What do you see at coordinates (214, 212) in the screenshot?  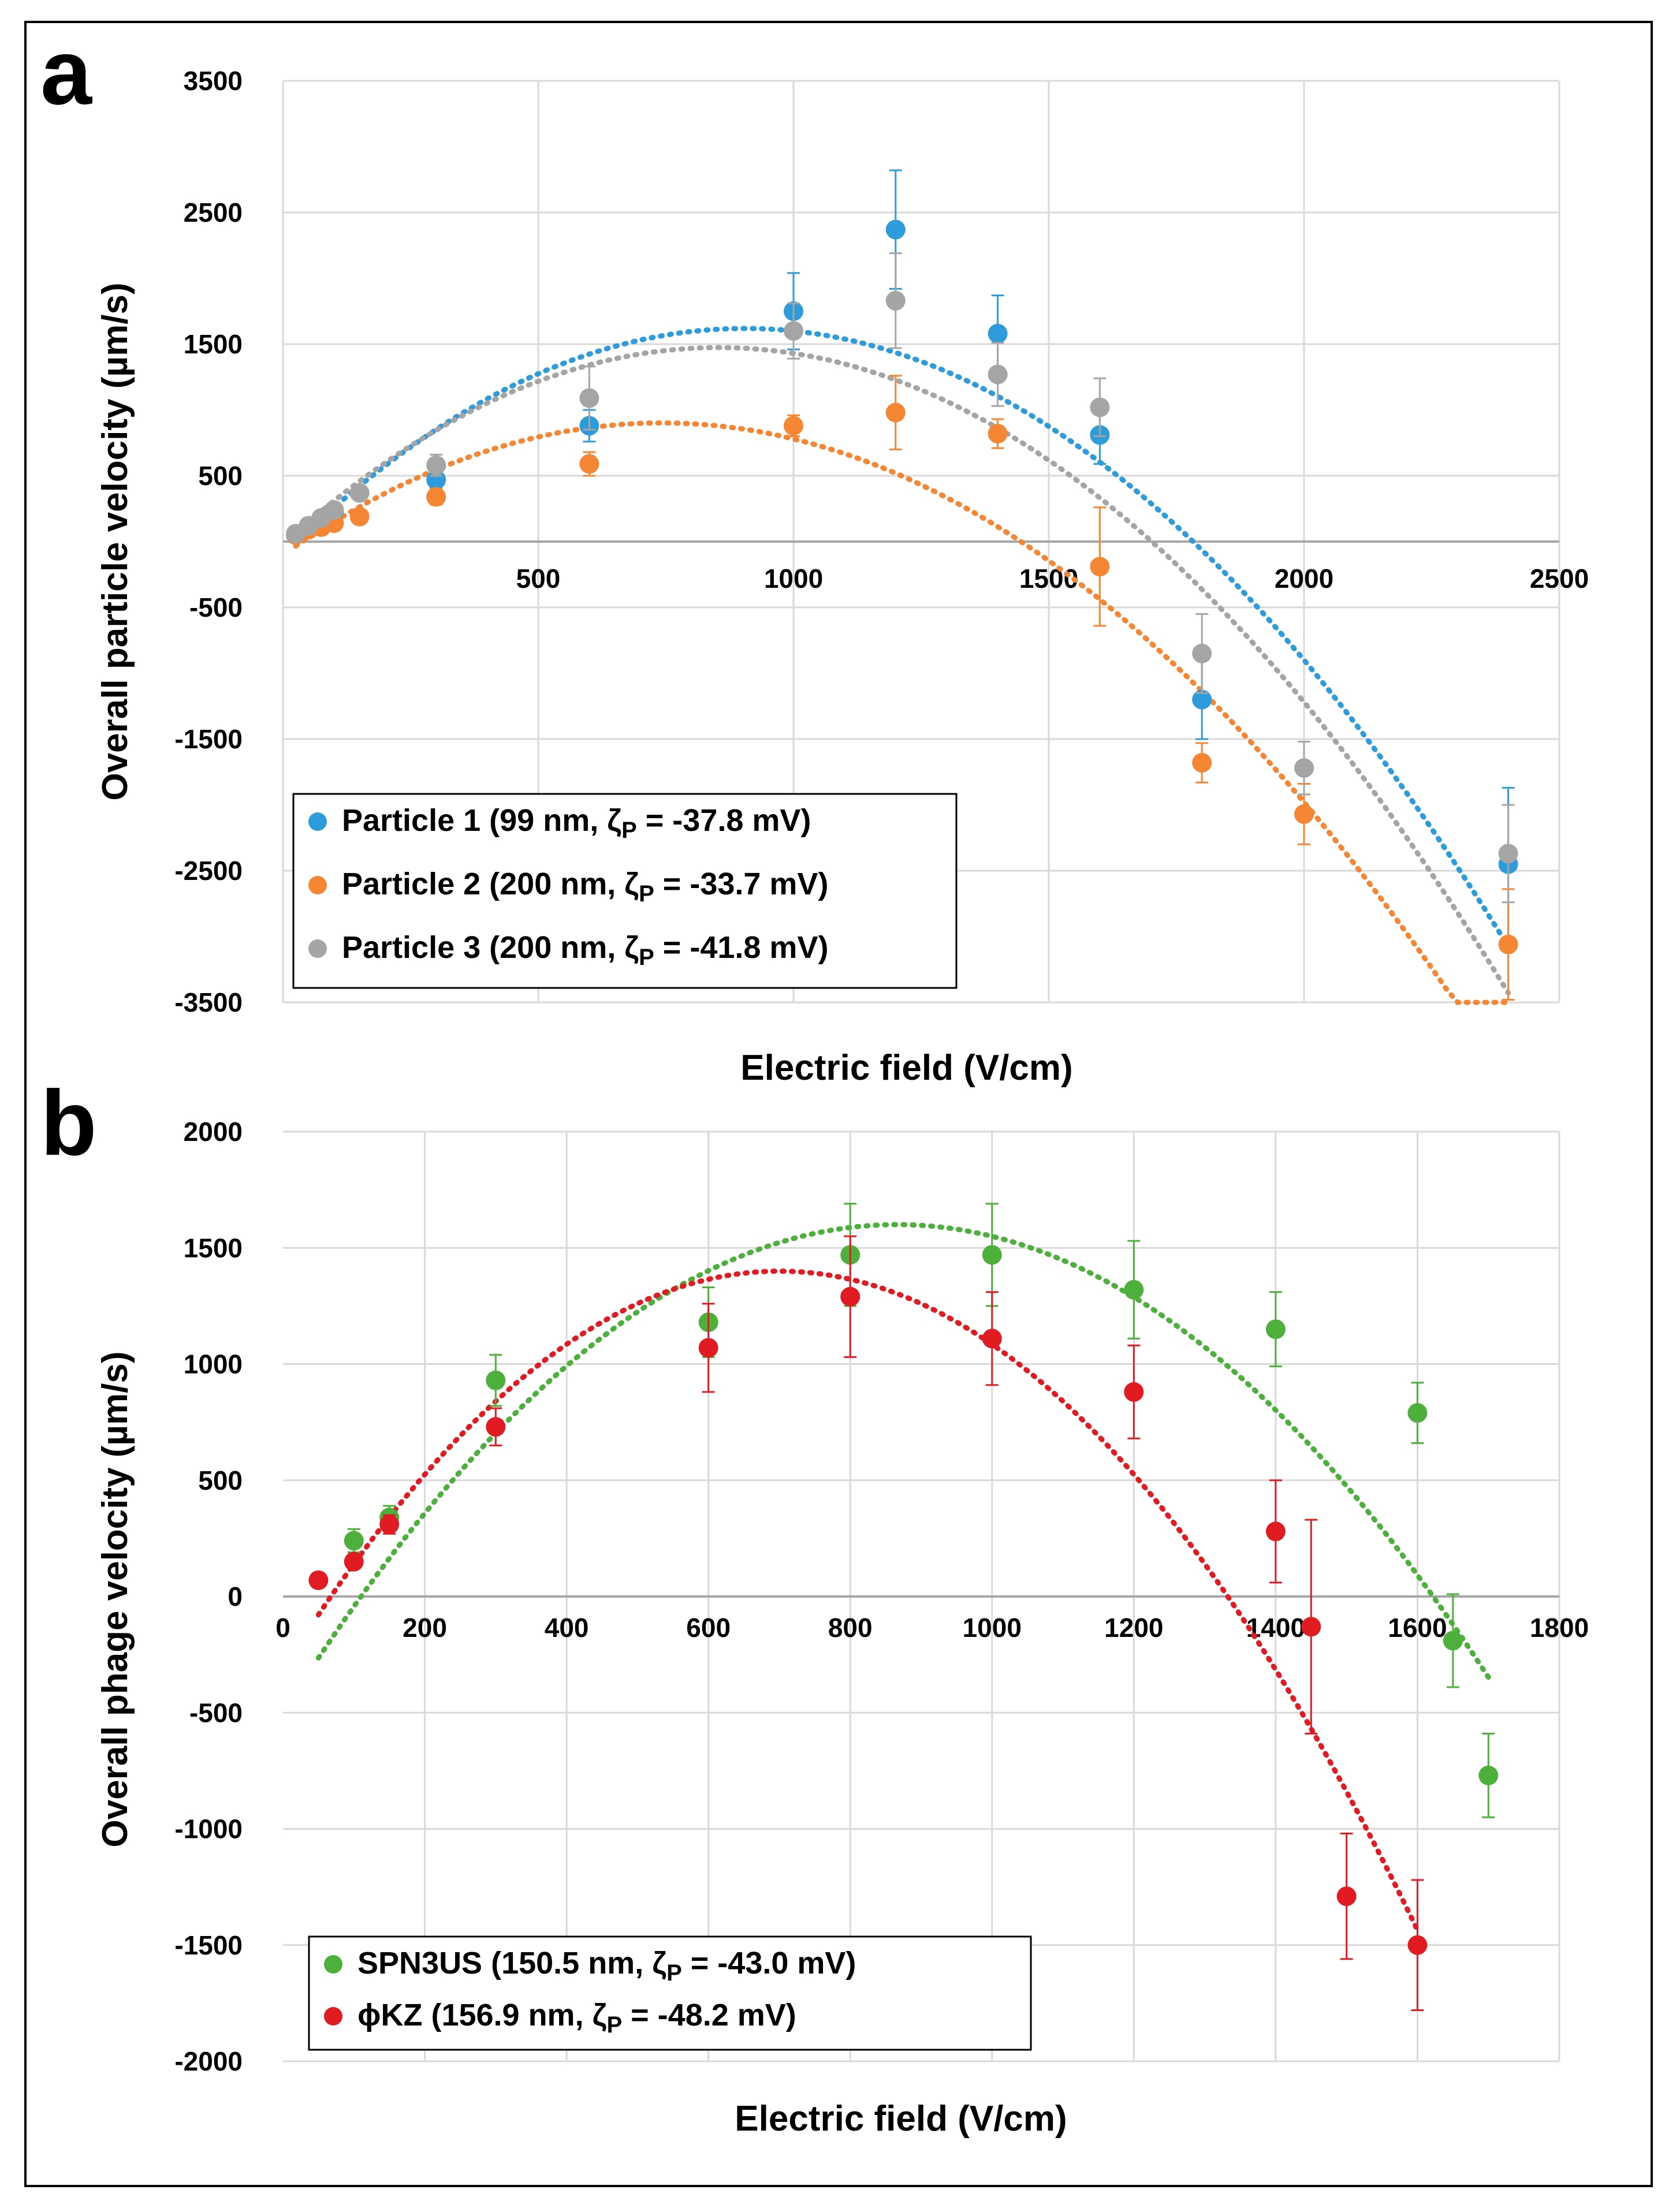 I see `y-tick-label: 2500` at bounding box center [214, 212].